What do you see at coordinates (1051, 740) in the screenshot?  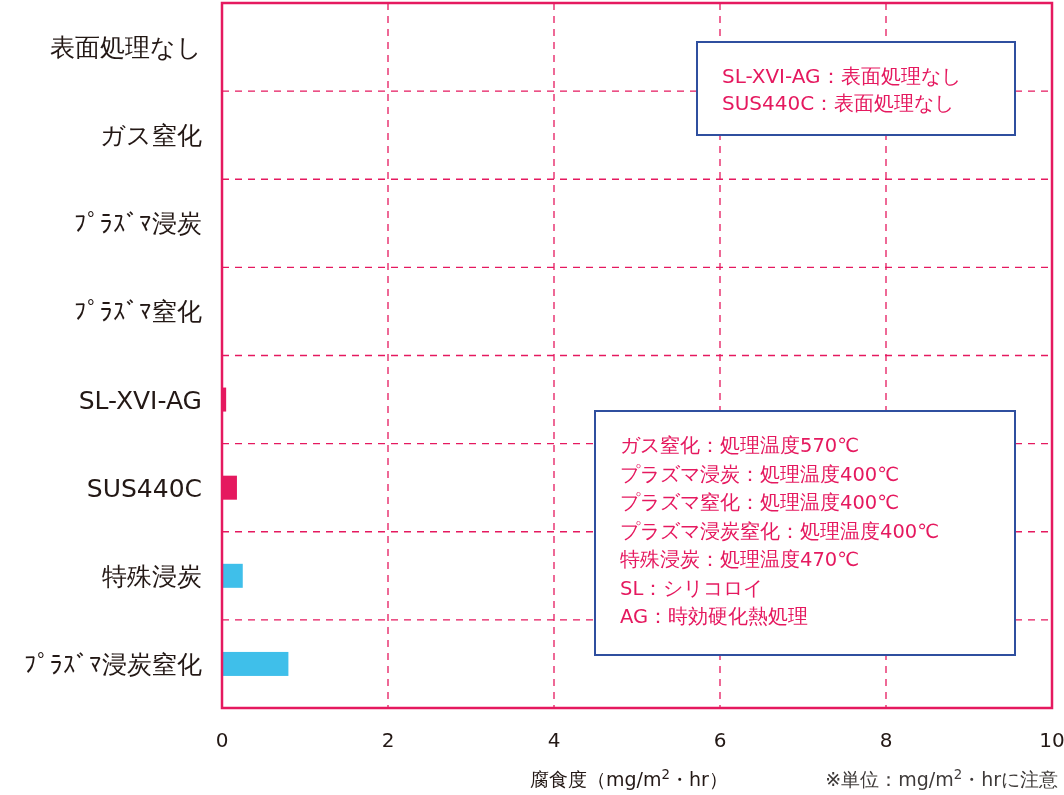 I see `x-tick-label: 10` at bounding box center [1051, 740].